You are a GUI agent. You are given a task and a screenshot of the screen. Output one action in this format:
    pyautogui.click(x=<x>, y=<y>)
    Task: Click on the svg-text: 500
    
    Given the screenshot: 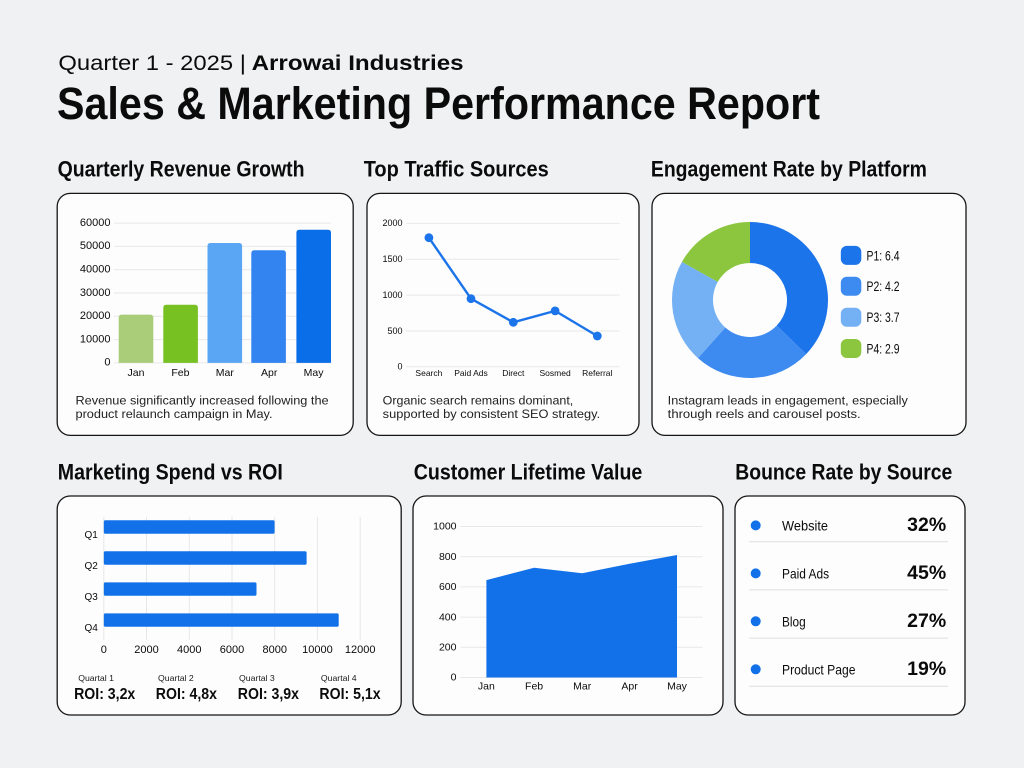 What is the action you would take?
    pyautogui.click(x=394, y=331)
    